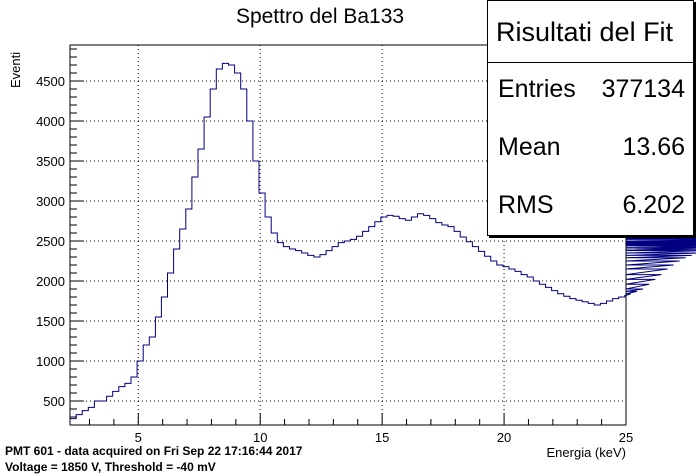 The image size is (696, 474). I want to click on entries-label: Entries, so click(537, 89).